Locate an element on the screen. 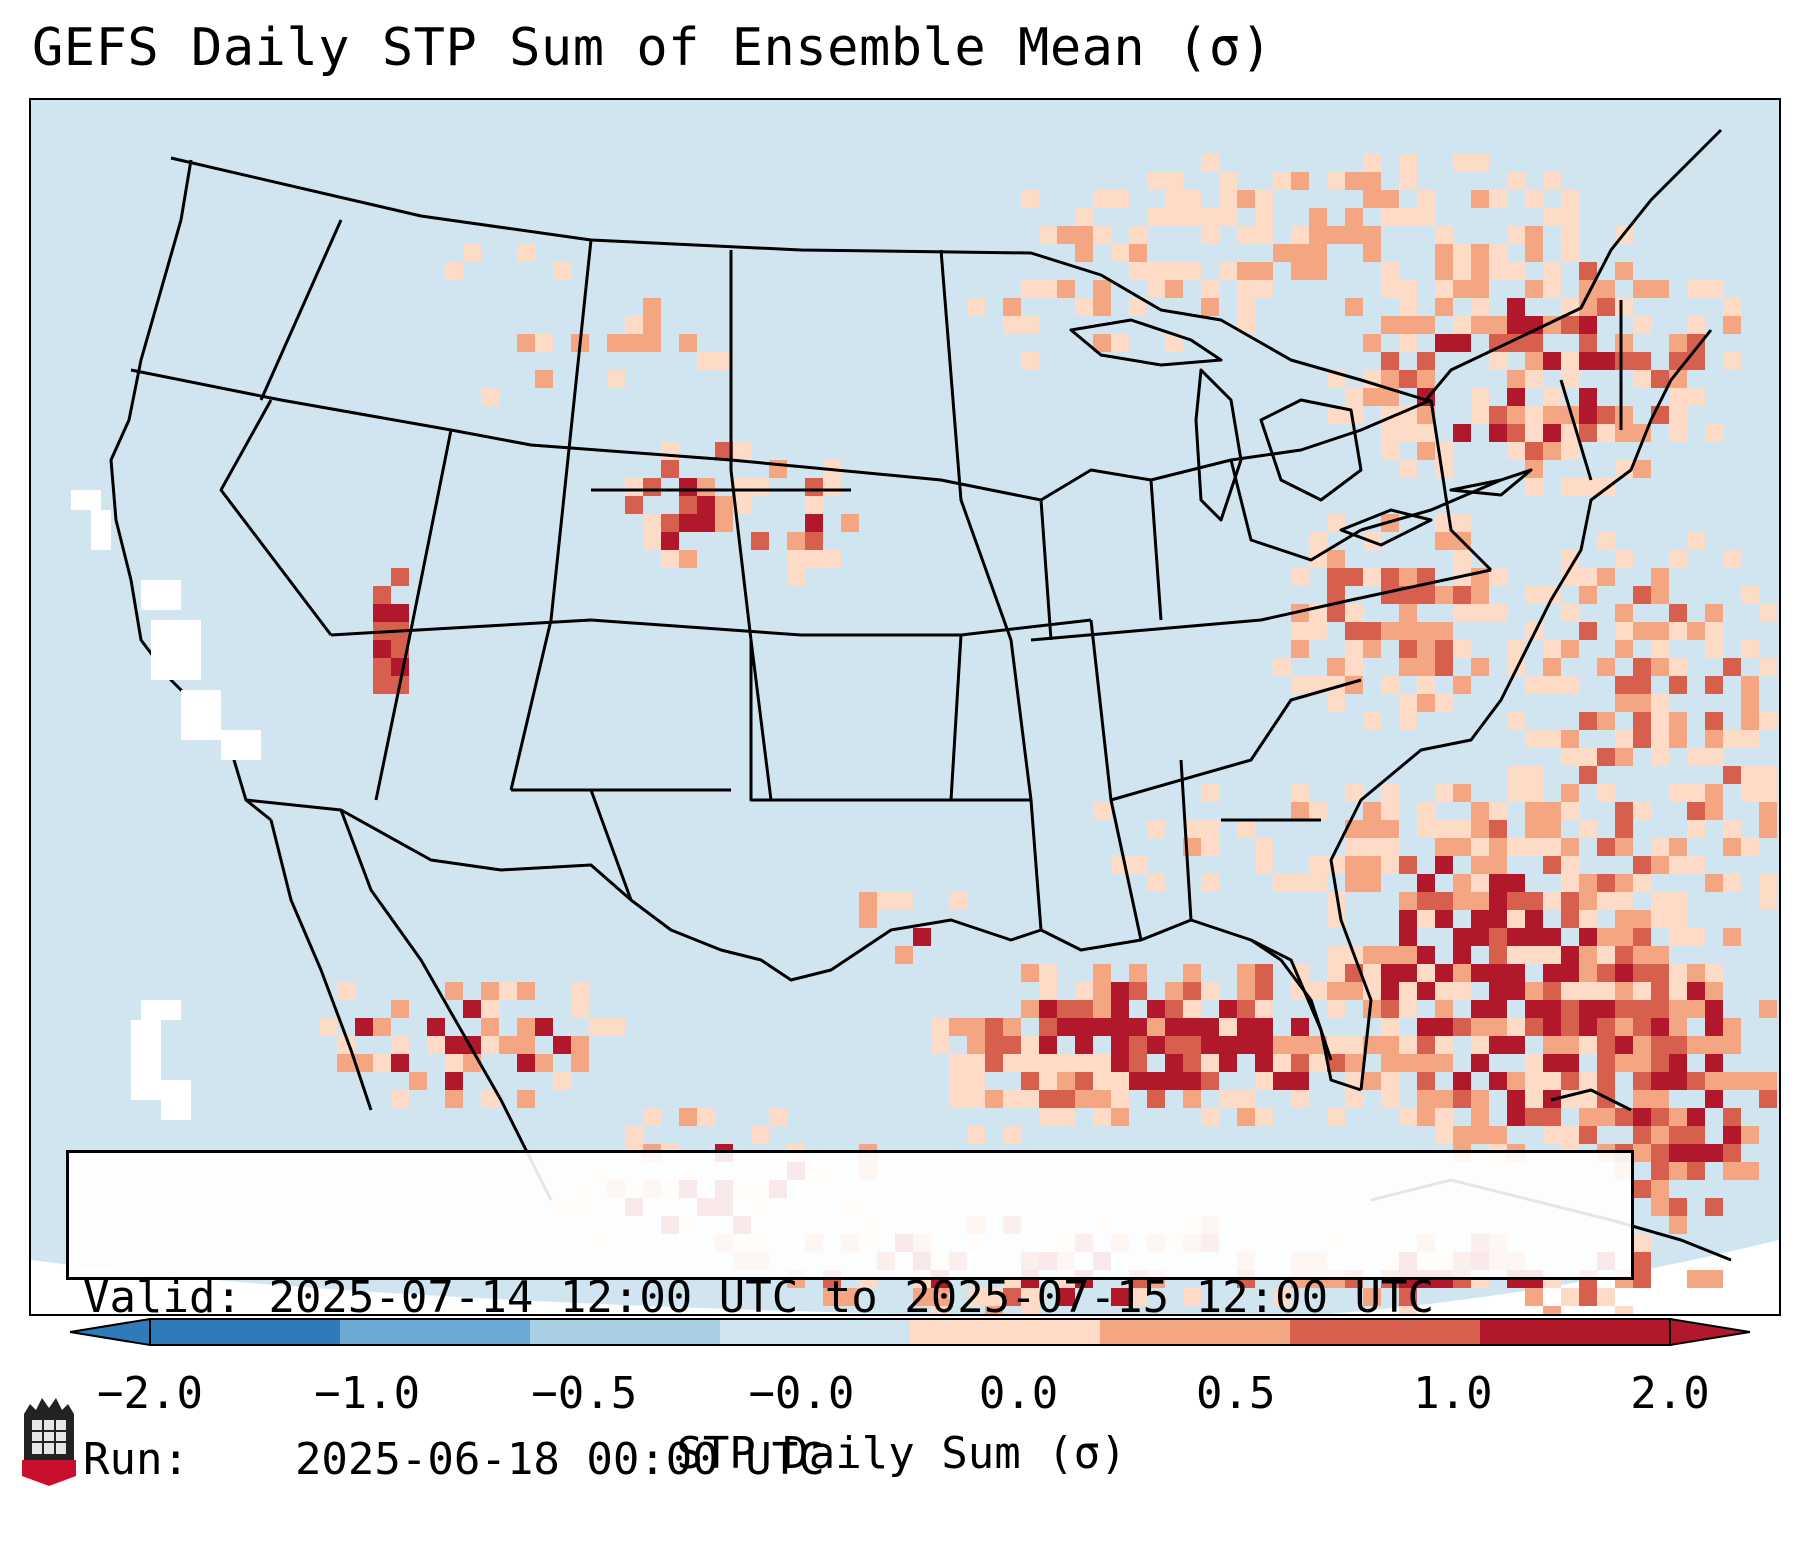  colorbar-bin is located at coordinates (245, 1332).